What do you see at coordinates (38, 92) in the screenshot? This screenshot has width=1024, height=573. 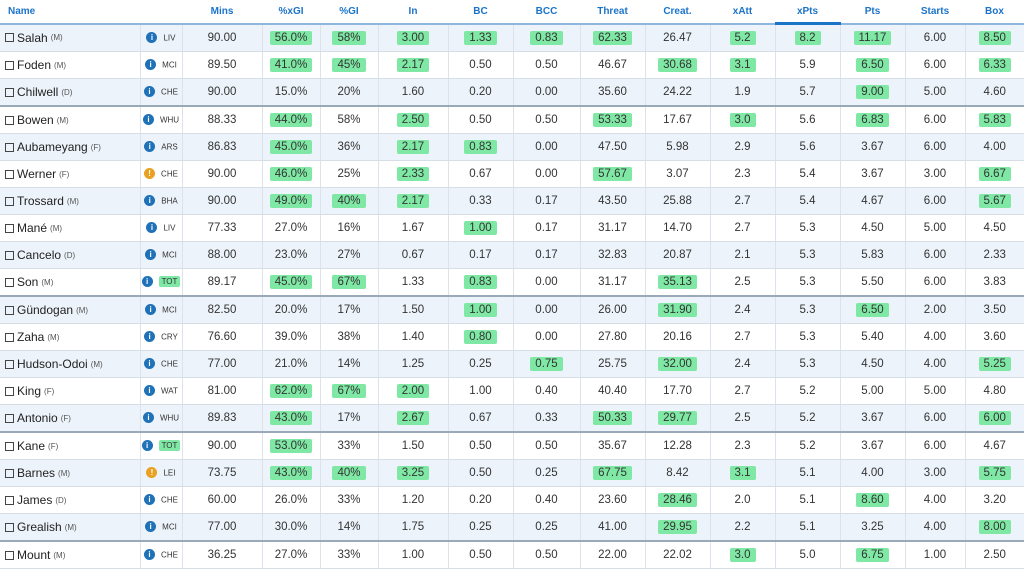 I see `player-name: Chilwell` at bounding box center [38, 92].